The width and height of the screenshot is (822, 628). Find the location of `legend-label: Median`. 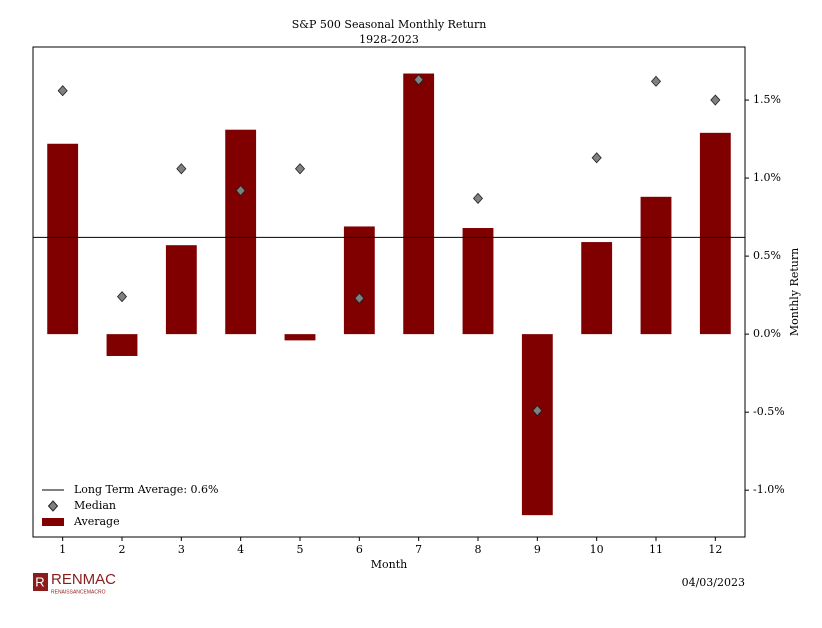

legend-label: Median is located at coordinates (95, 505).